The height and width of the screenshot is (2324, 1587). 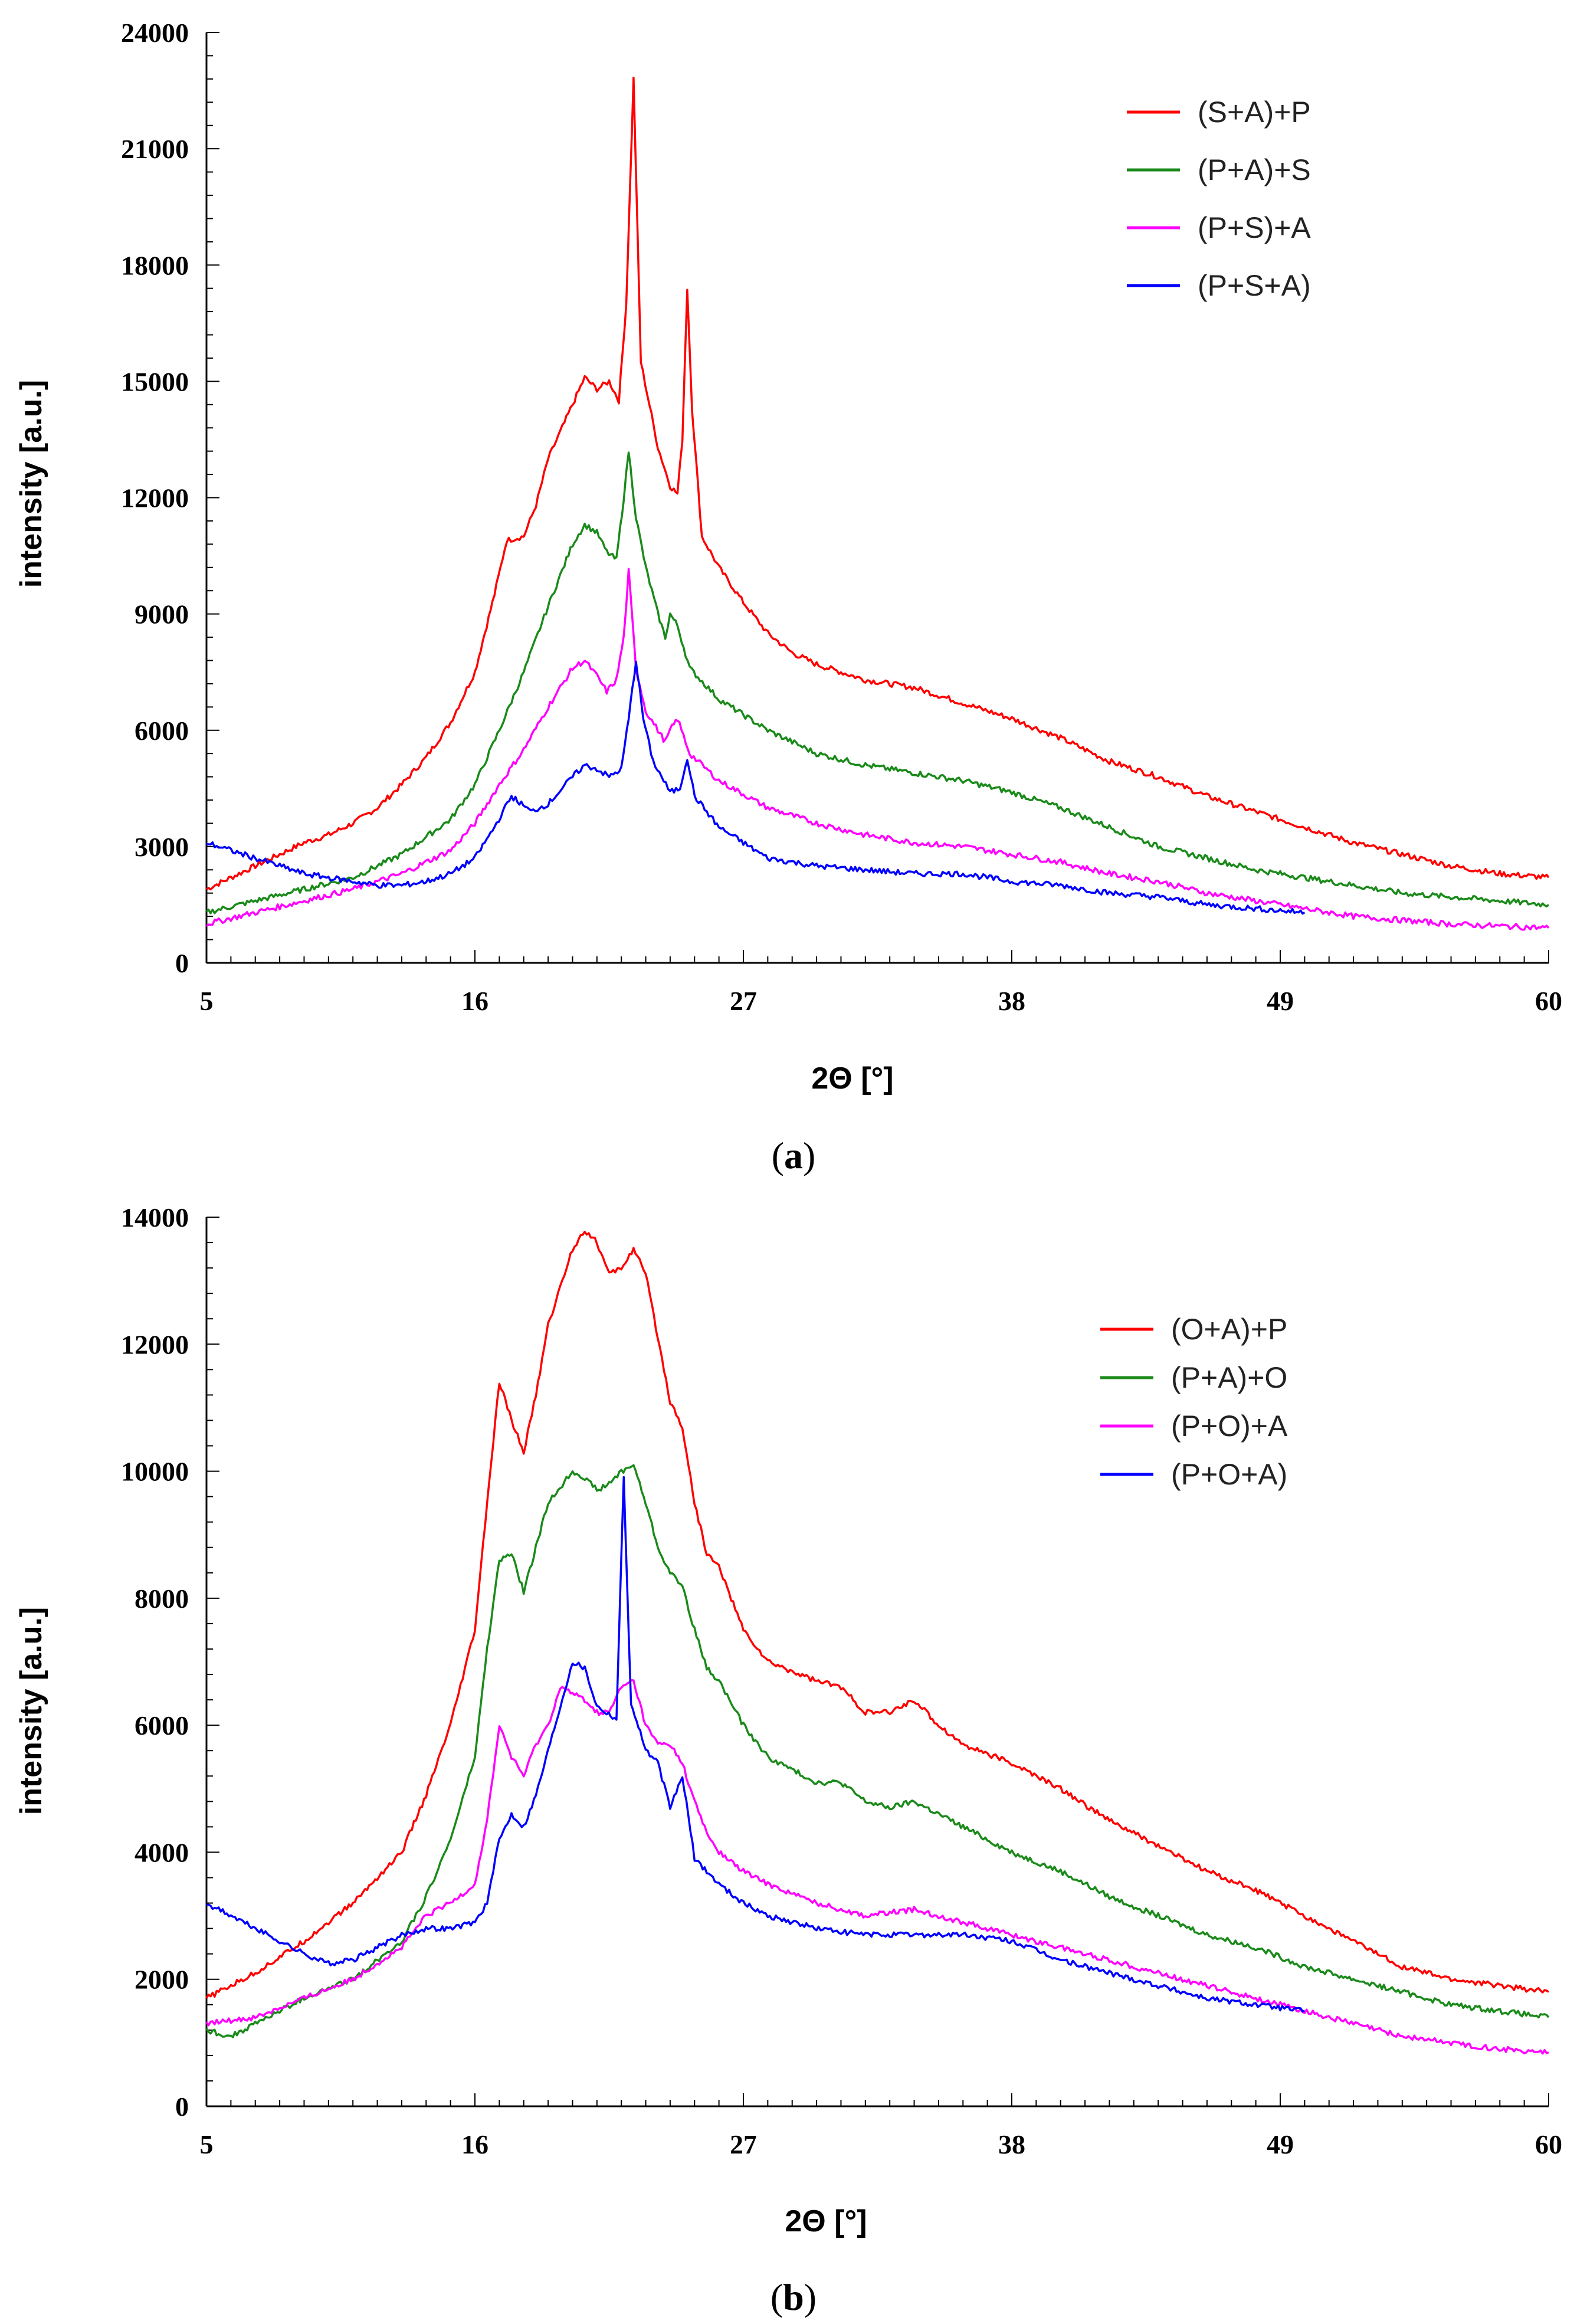 I want to click on panel-b-legend: (O+A)+P (P+A)+O (P+O)+A (P+O+A), so click(x=1194, y=1402).